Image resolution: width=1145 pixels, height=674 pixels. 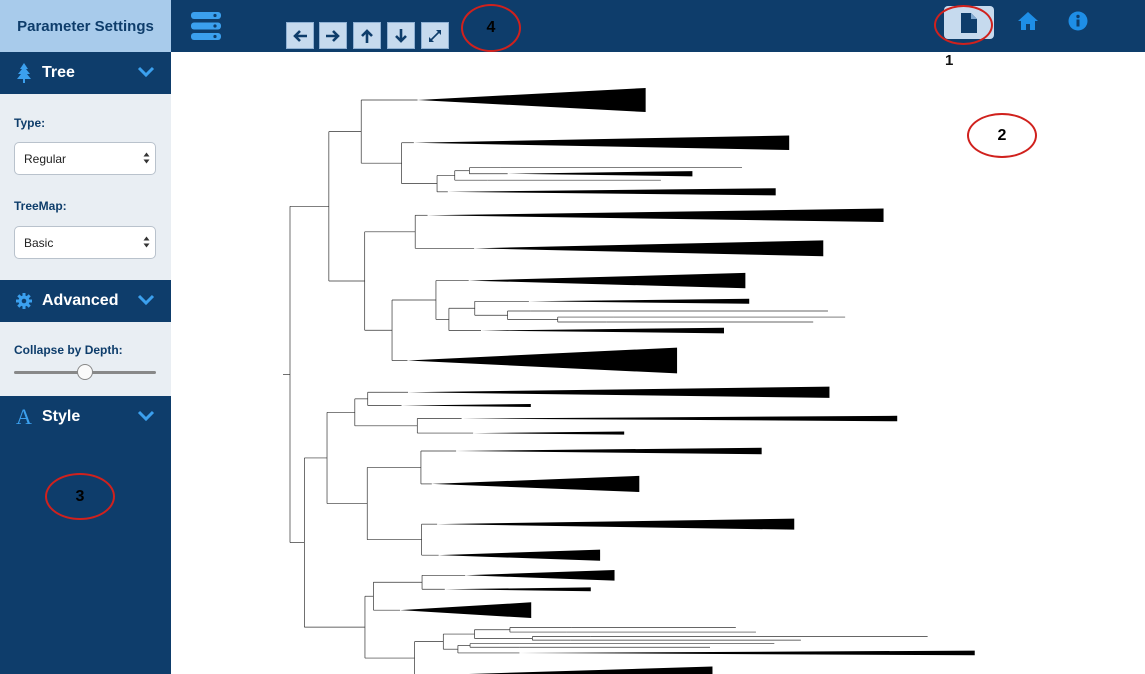 I want to click on annotation-label-1: 1, so click(x=949, y=60).